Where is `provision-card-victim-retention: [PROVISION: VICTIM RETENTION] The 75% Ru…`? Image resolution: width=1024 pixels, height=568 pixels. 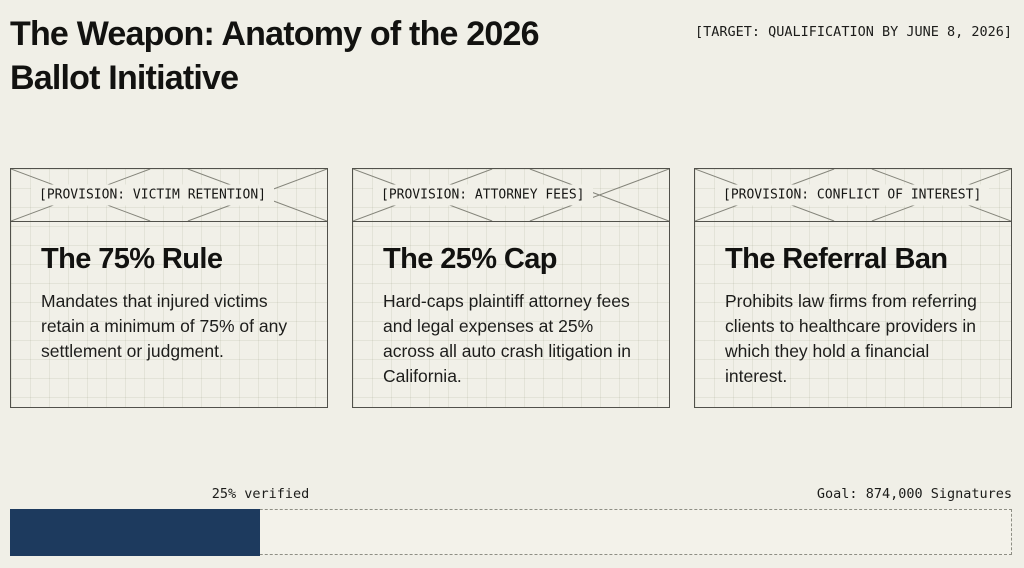
provision-card-victim-retention: [PROVISION: VICTIM RETENTION] The 75% Ru… is located at coordinates (169, 288).